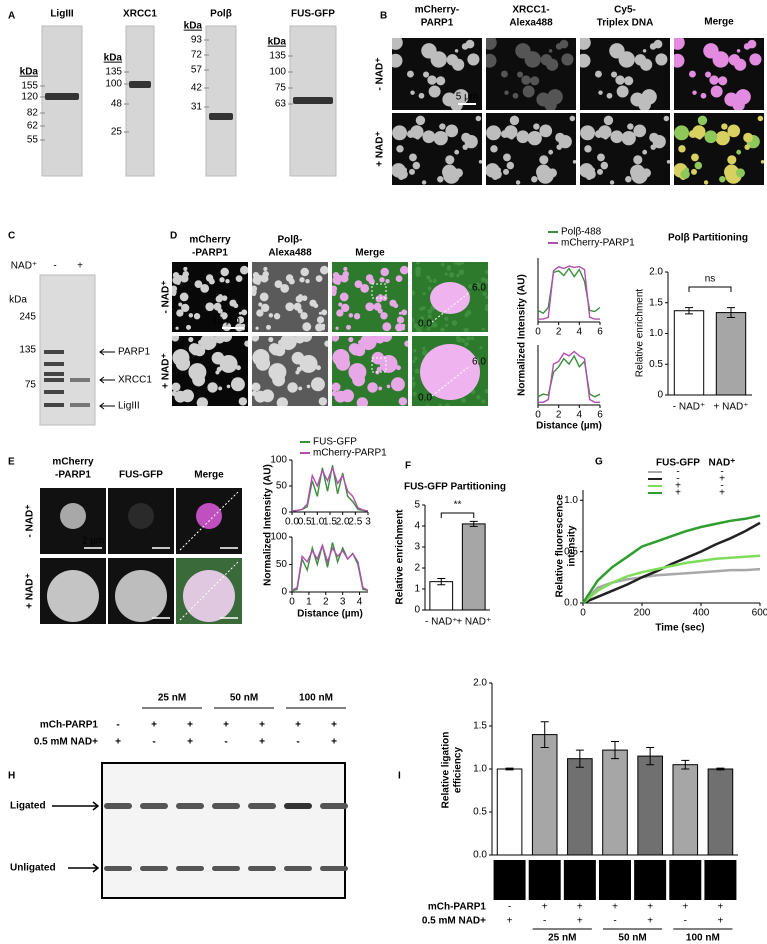  Describe the element at coordinates (277, 72) in the screenshot. I see `marker-label: 100` at that location.